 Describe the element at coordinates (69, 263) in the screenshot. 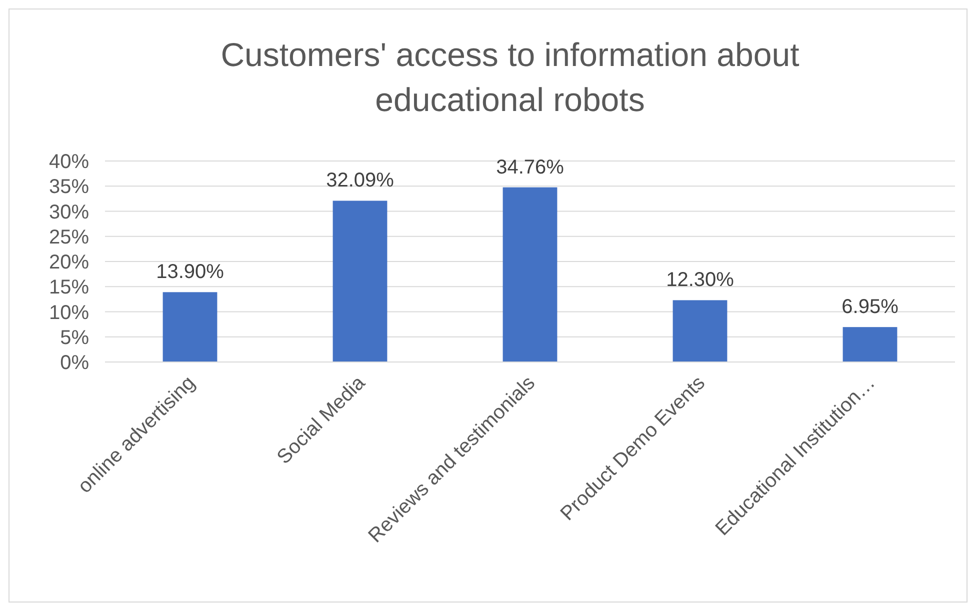

I see `y-tick-label: 20%` at that location.